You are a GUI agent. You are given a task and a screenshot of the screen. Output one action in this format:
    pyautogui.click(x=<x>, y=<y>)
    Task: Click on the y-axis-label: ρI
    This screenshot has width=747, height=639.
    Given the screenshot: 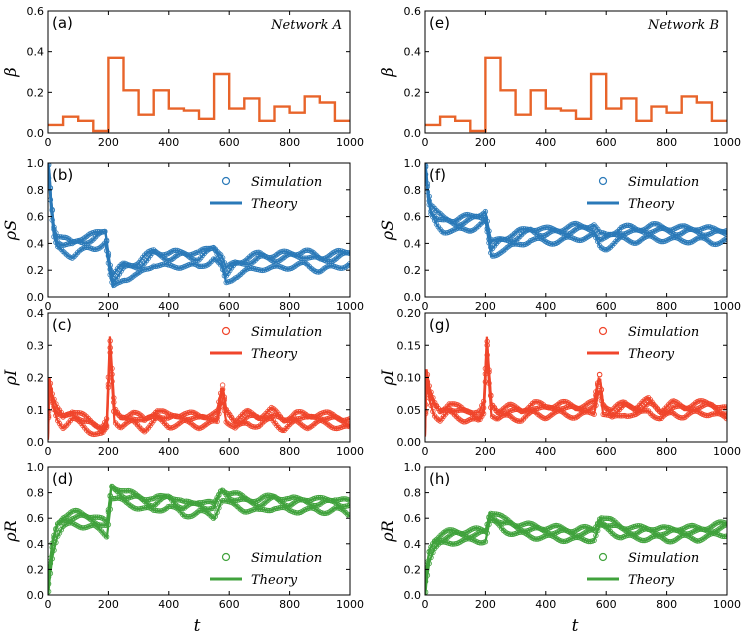 What is the action you would take?
    pyautogui.click(x=10, y=377)
    